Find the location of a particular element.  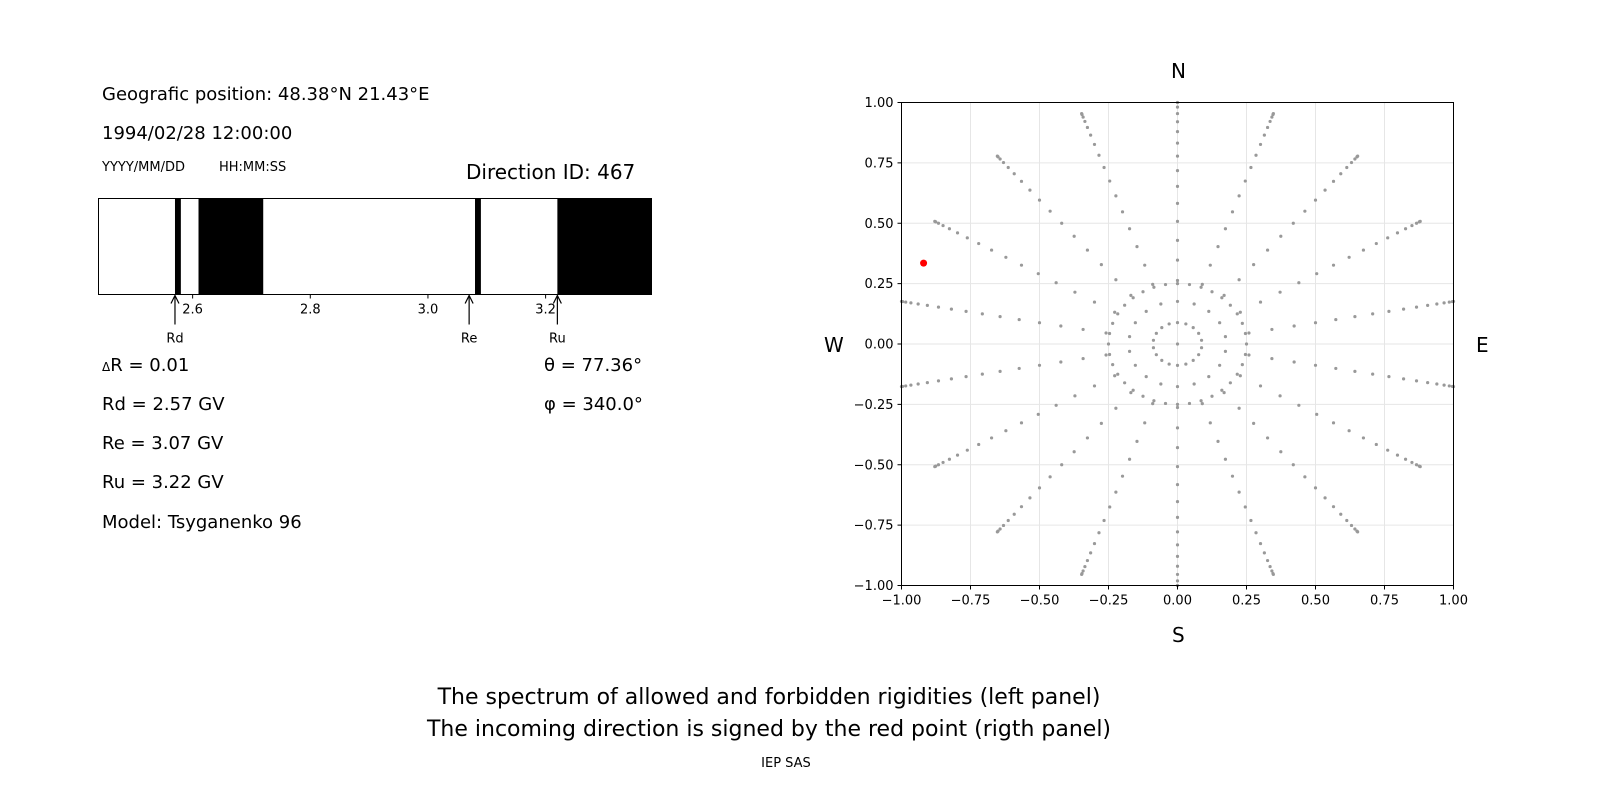

delta-r-value: R = 0.01 is located at coordinates (150, 365).